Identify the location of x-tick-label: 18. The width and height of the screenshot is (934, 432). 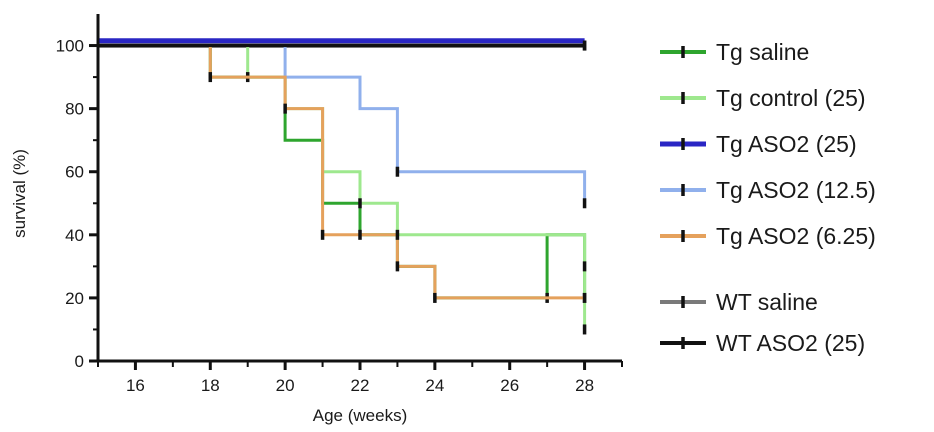
(210, 385).